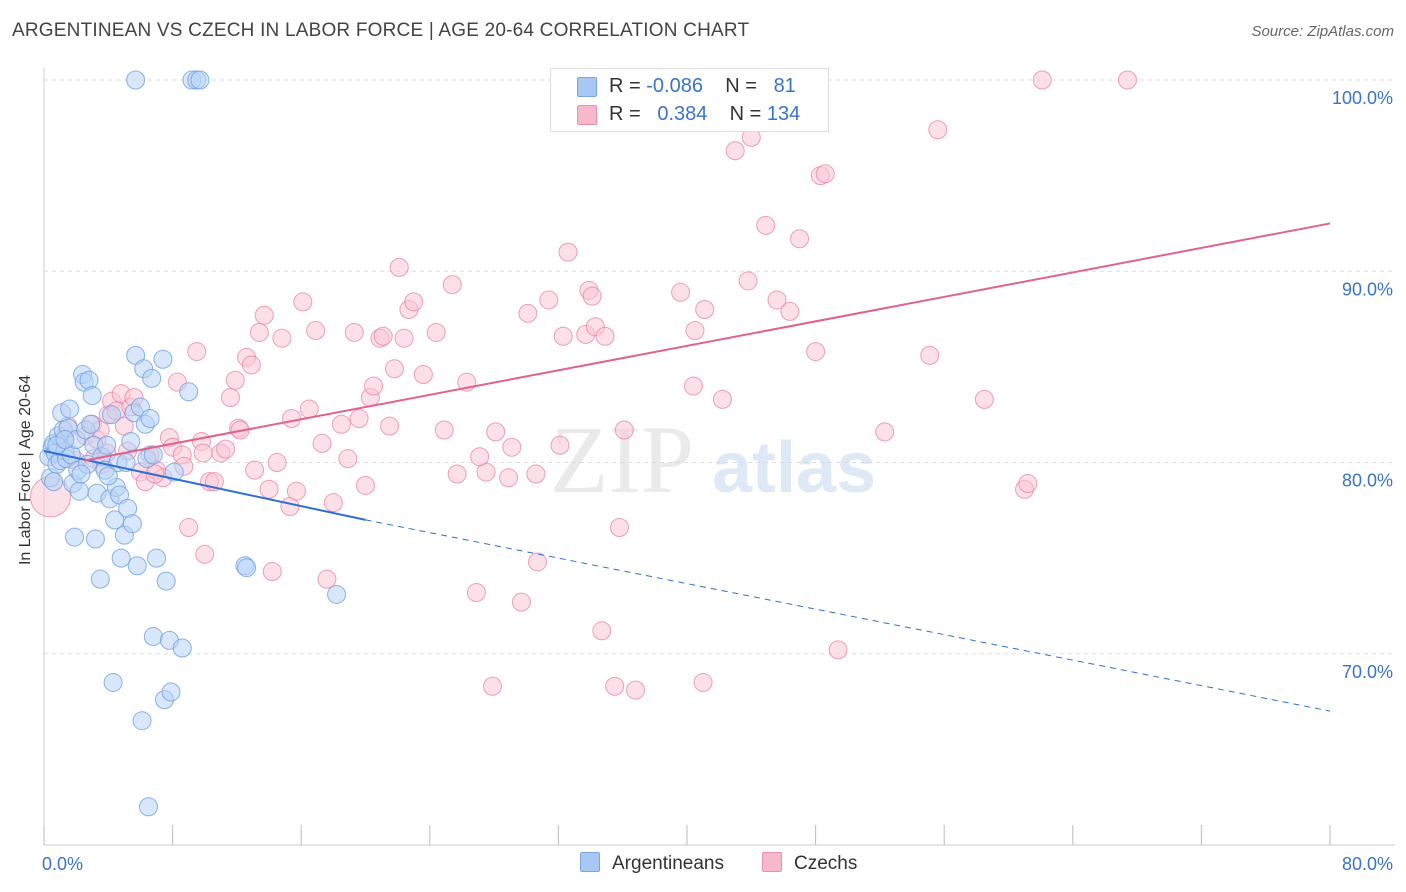  What do you see at coordinates (1362, 98) in the screenshot?
I see `y-tick-label: 100.0%` at bounding box center [1362, 98].